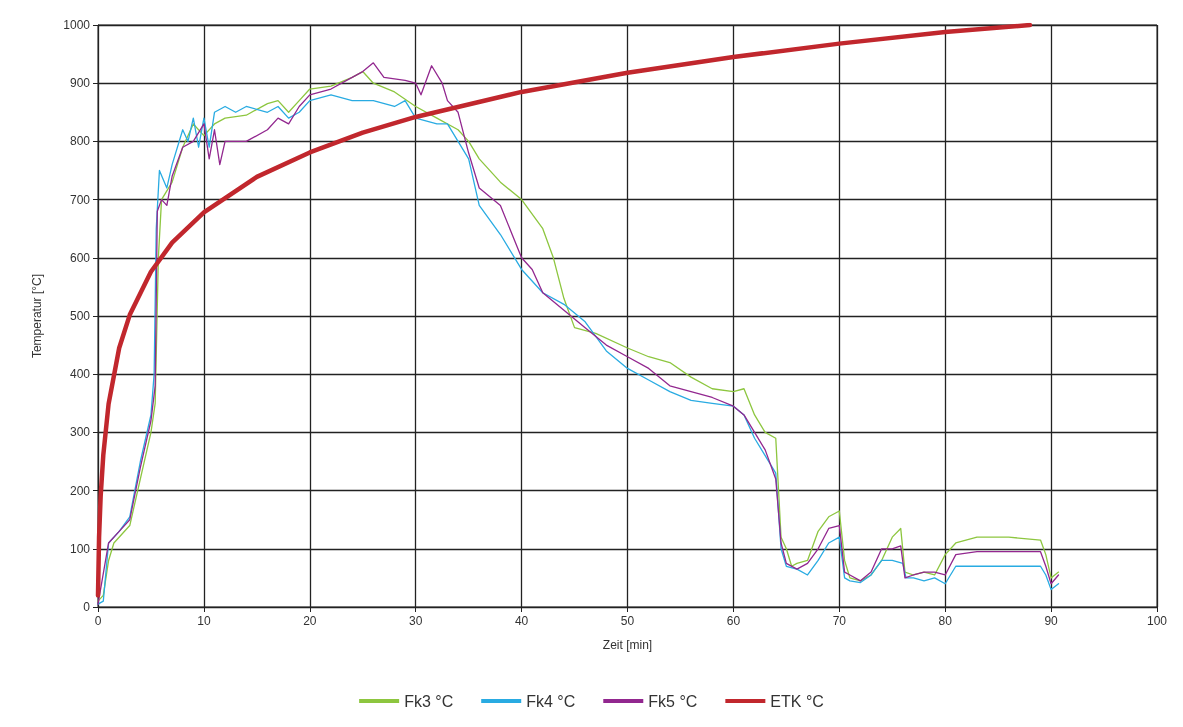  I want to click on x-tick-label: 10, so click(204, 621).